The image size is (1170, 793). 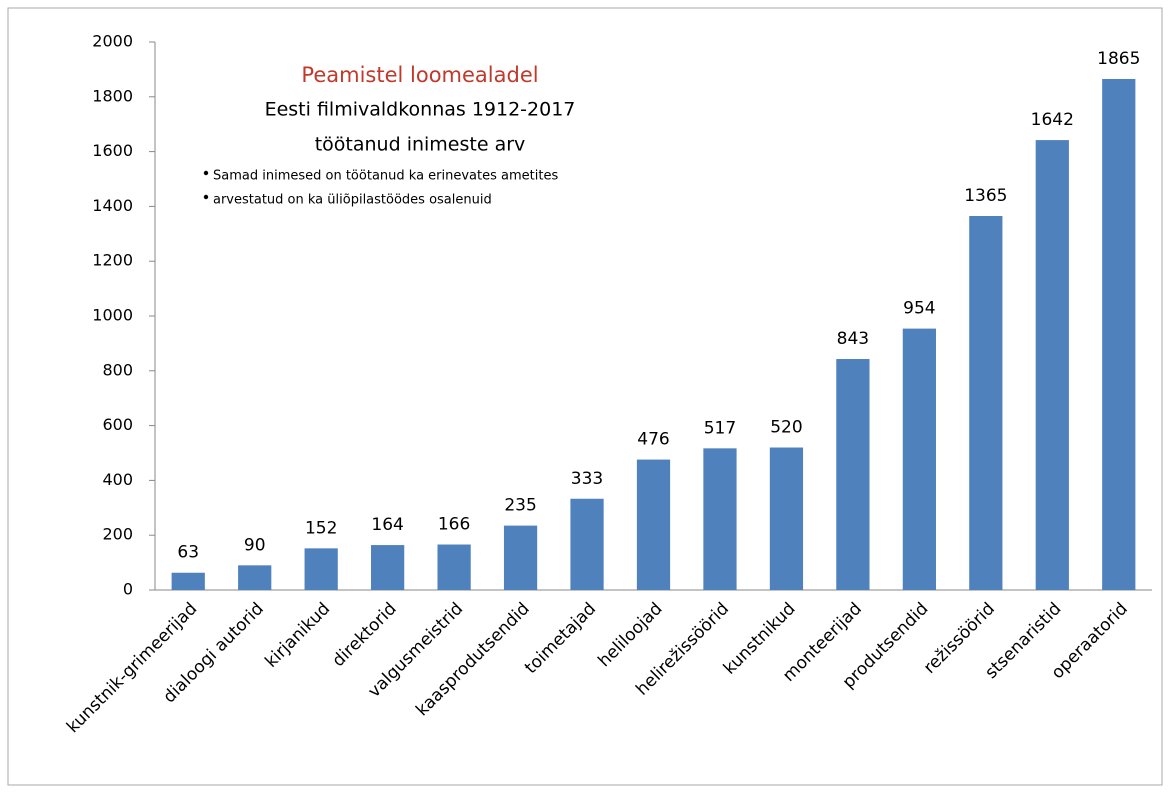 I want to click on value-label: 235, so click(x=520, y=506).